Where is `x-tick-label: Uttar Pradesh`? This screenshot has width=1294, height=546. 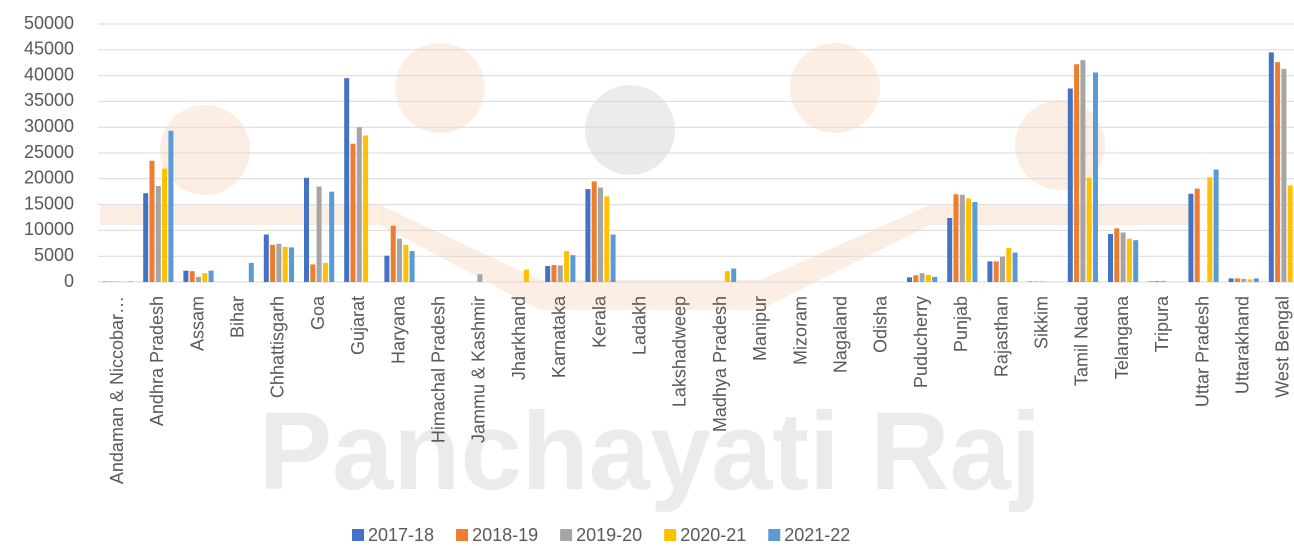
x-tick-label: Uttar Pradesh is located at coordinates (1202, 351).